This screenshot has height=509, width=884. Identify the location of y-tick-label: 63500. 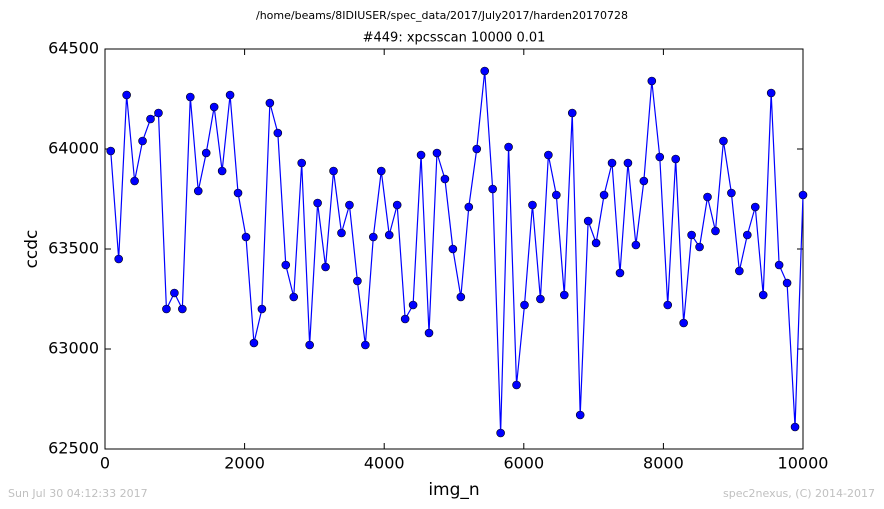
(73, 248).